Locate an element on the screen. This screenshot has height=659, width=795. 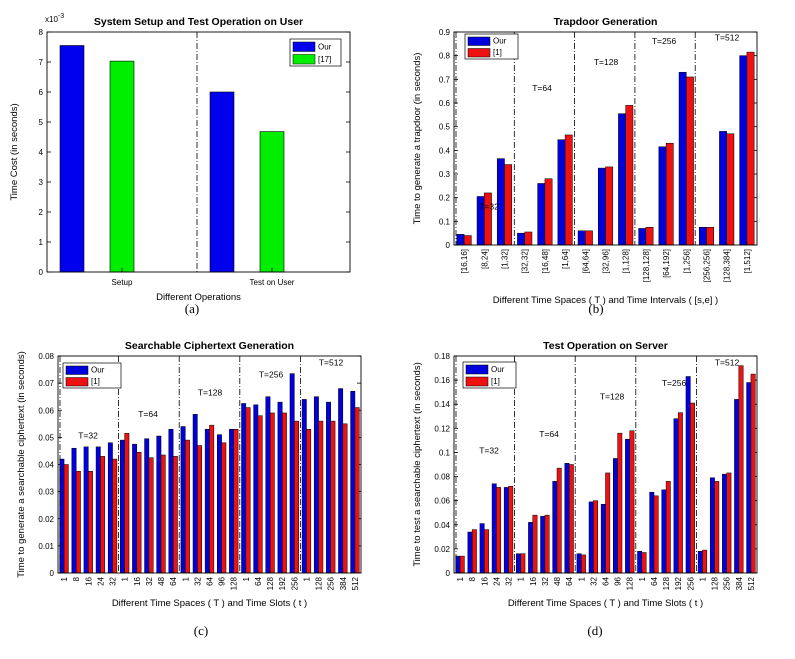
chart-title: Searchable Ciphertext Generation is located at coordinates (209, 346).